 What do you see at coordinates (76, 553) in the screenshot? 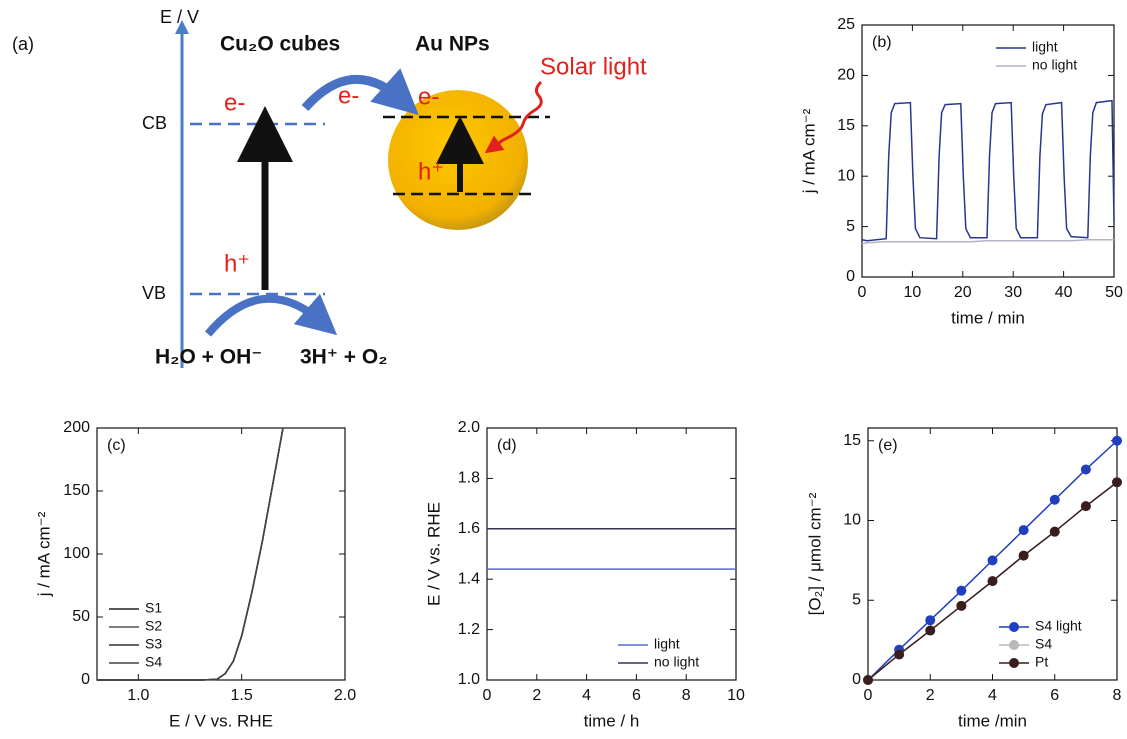
I see `y-tick-label: 100` at bounding box center [76, 553].